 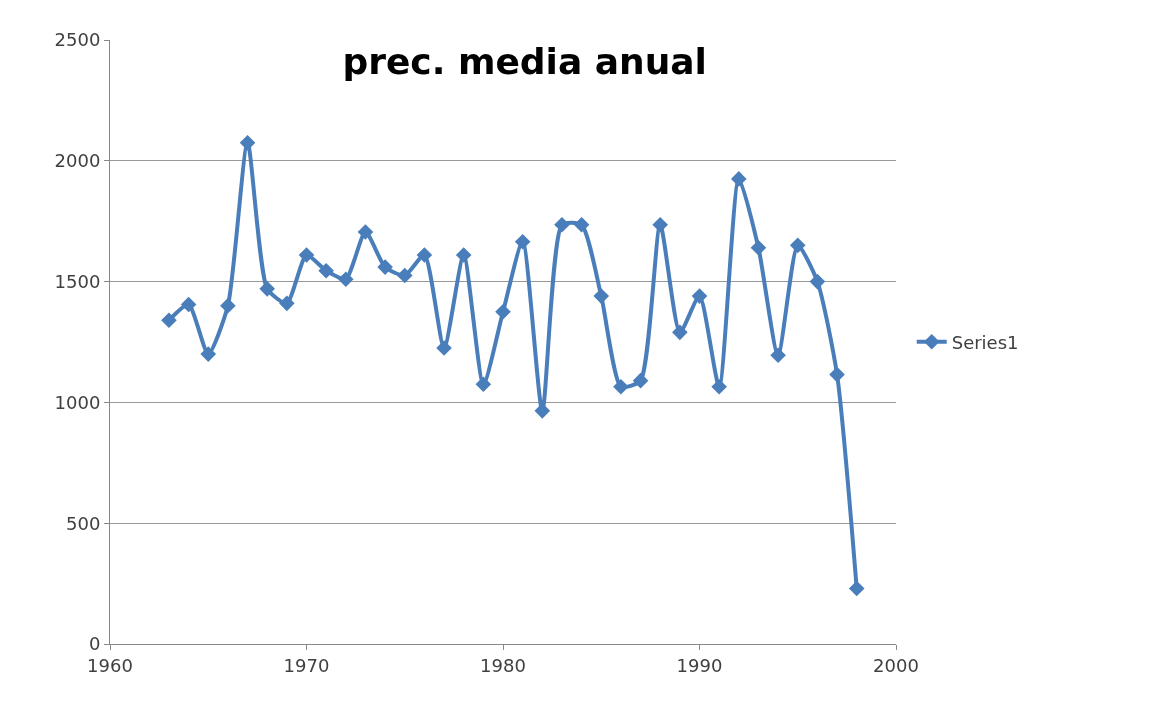 What do you see at coordinates (985, 342) in the screenshot?
I see `legend-label: Series1` at bounding box center [985, 342].